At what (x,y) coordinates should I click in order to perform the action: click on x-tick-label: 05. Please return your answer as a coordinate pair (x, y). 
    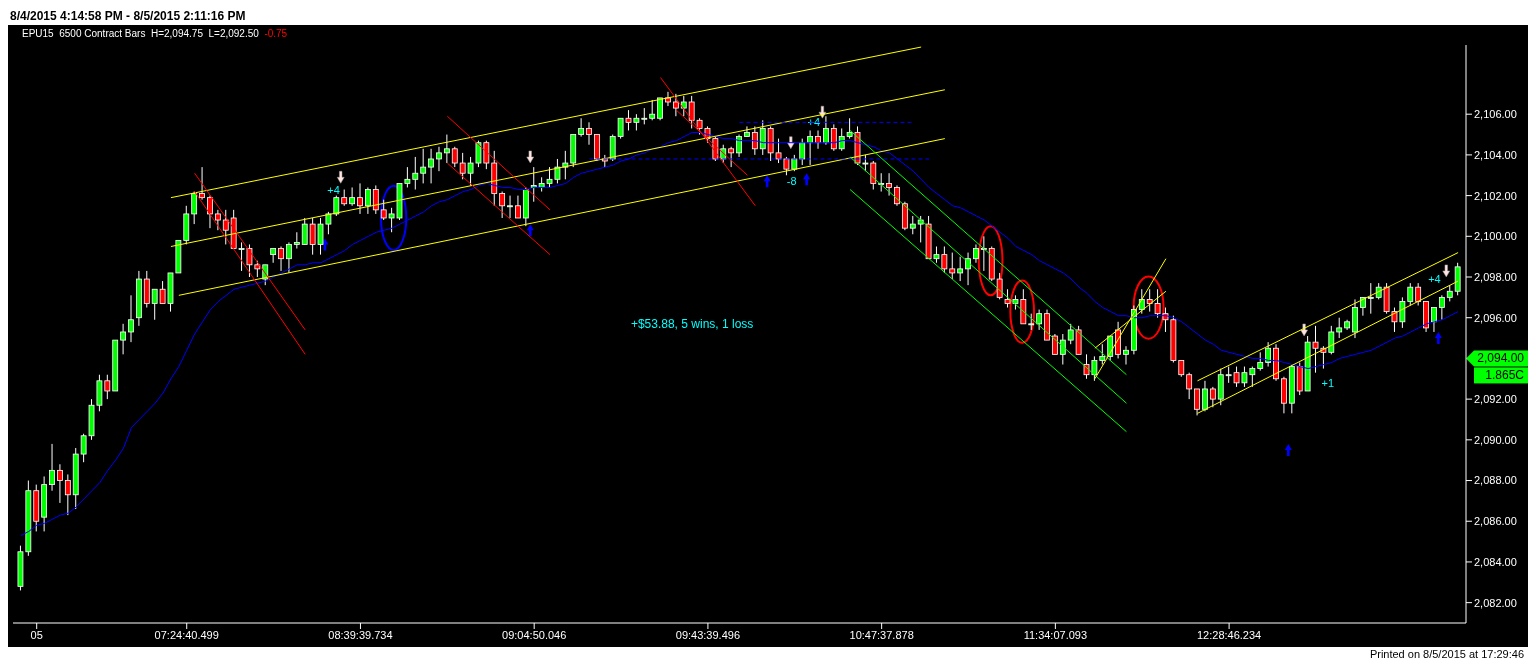
    Looking at the image, I should click on (36, 634).